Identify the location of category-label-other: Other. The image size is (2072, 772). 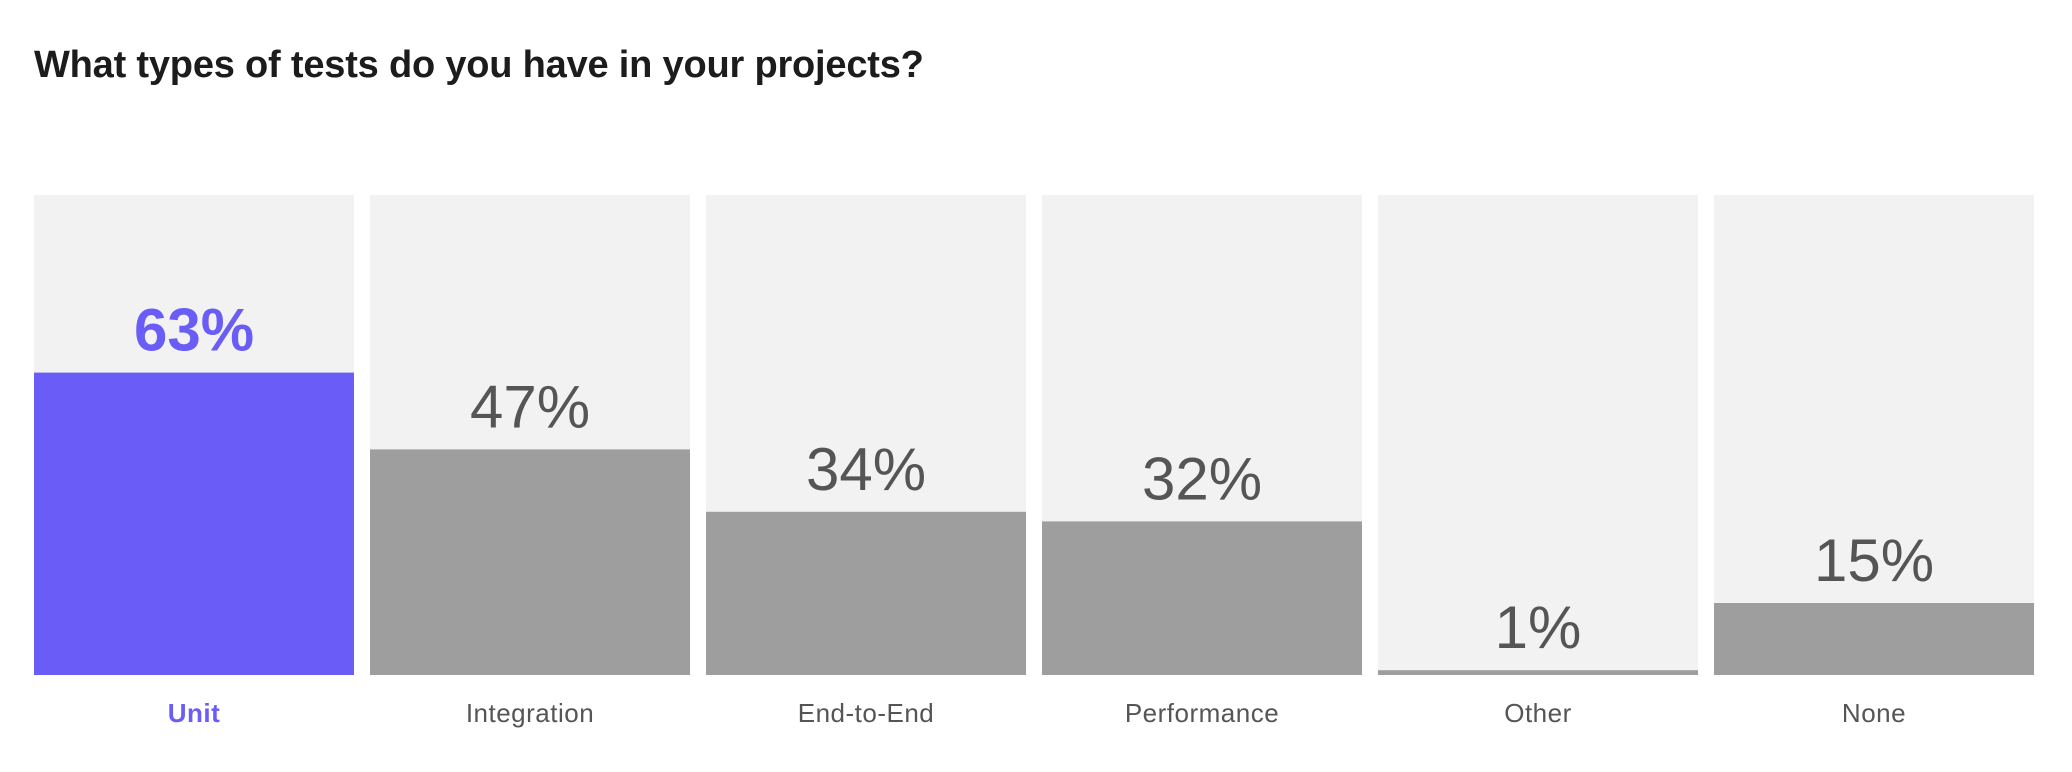
(1538, 713).